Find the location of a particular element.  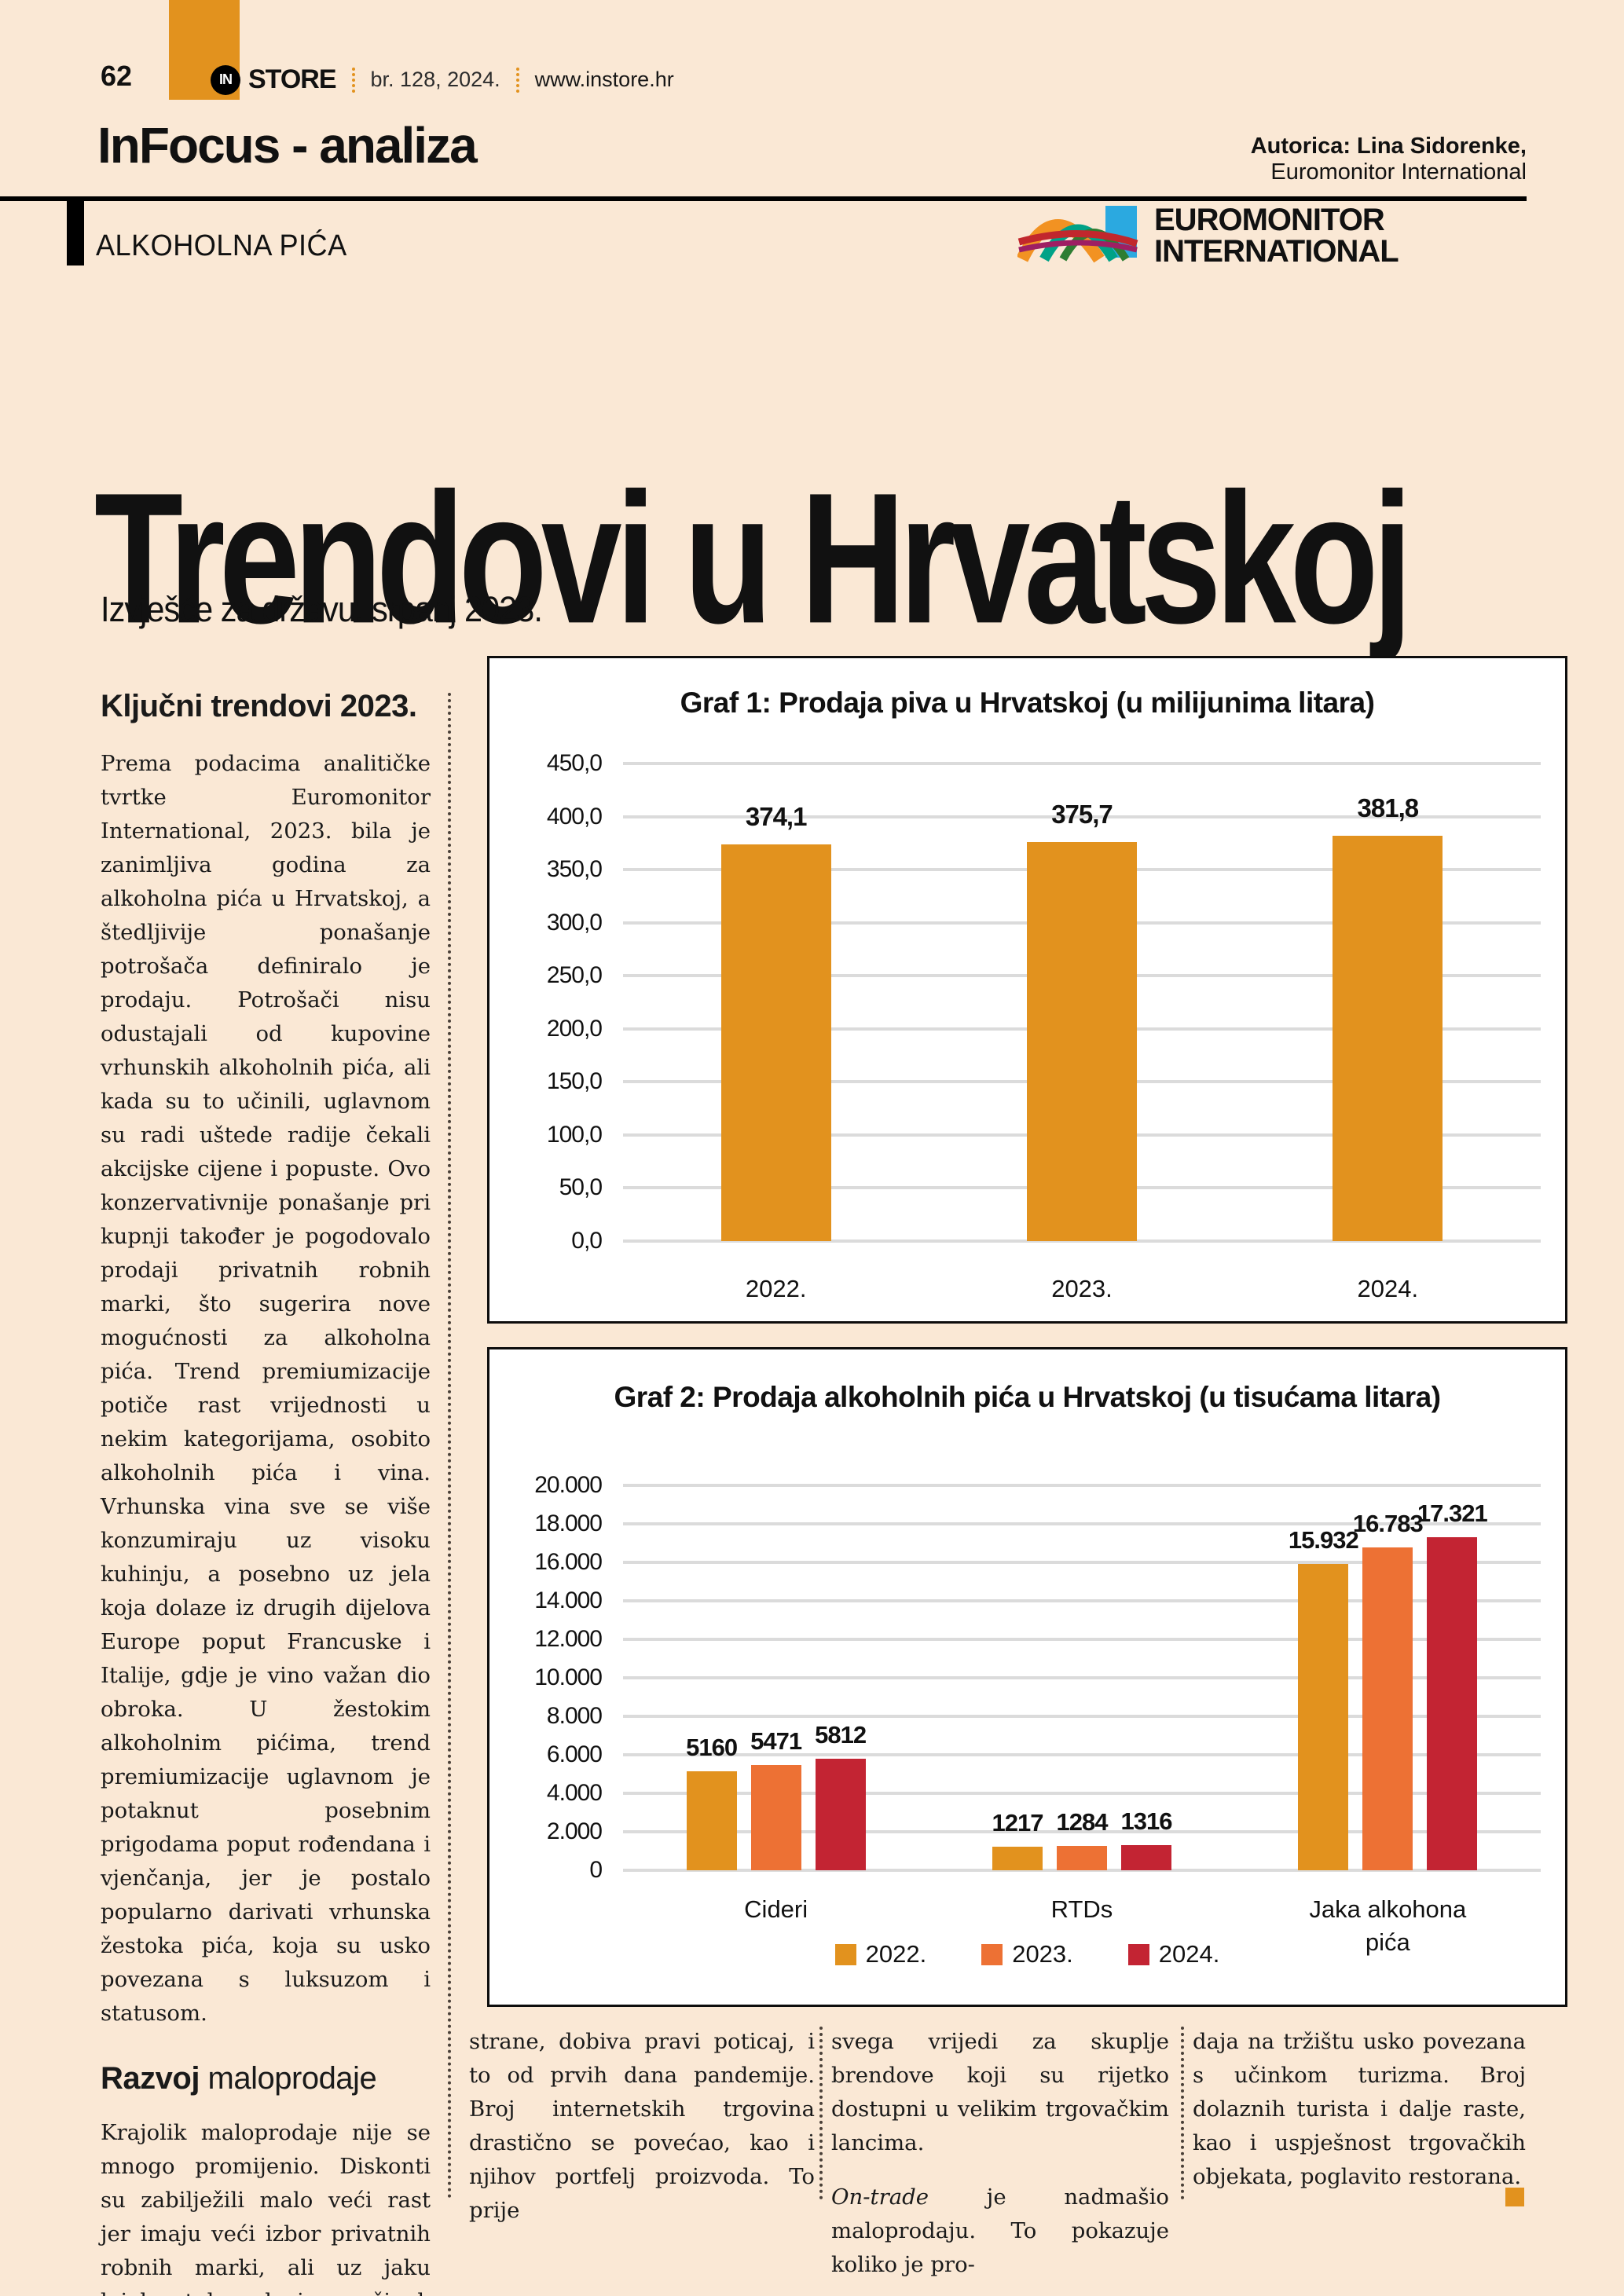

section-title: InFocus - analiza is located at coordinates (287, 145).